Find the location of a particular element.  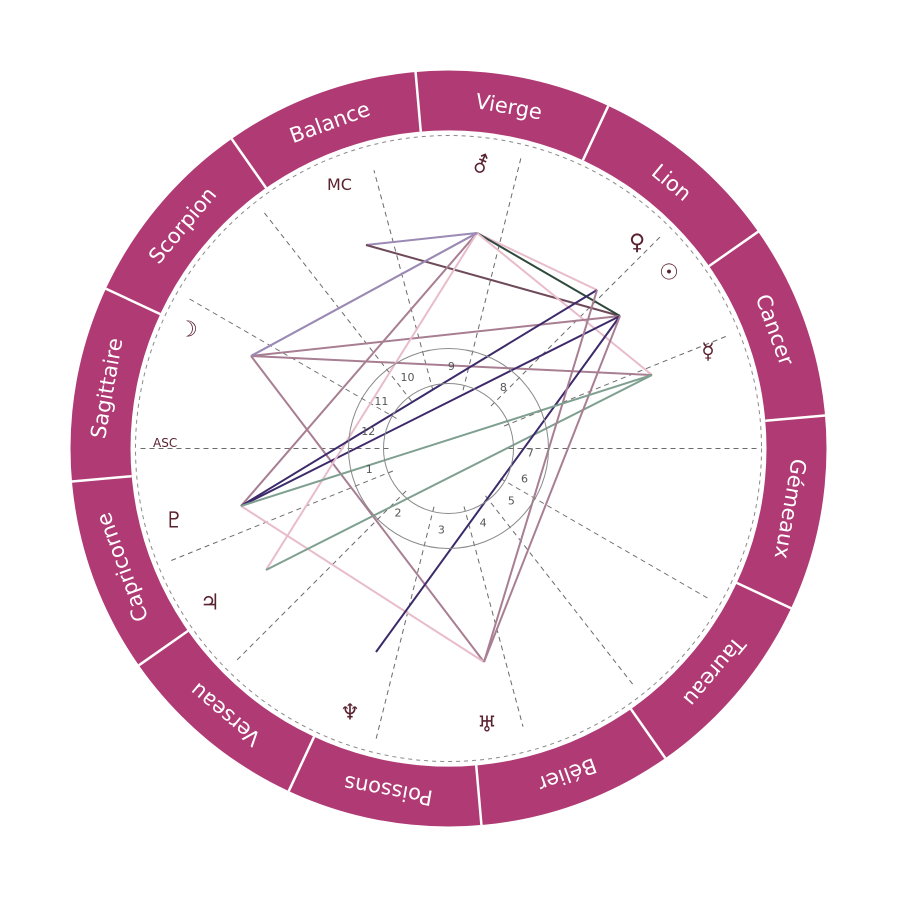

house-number: 1 is located at coordinates (369, 469).